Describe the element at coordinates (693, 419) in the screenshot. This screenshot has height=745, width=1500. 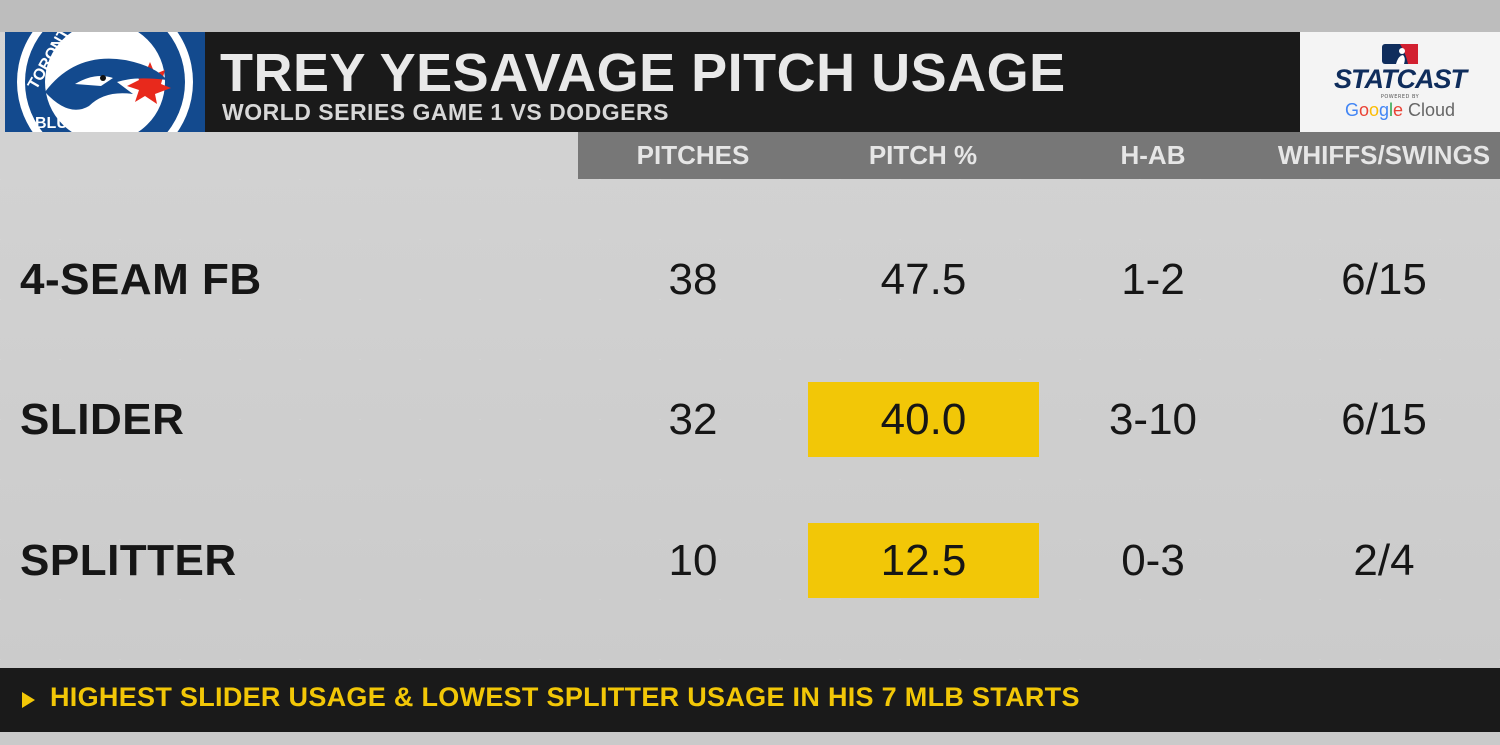
I see `pitches-value: 32` at that location.